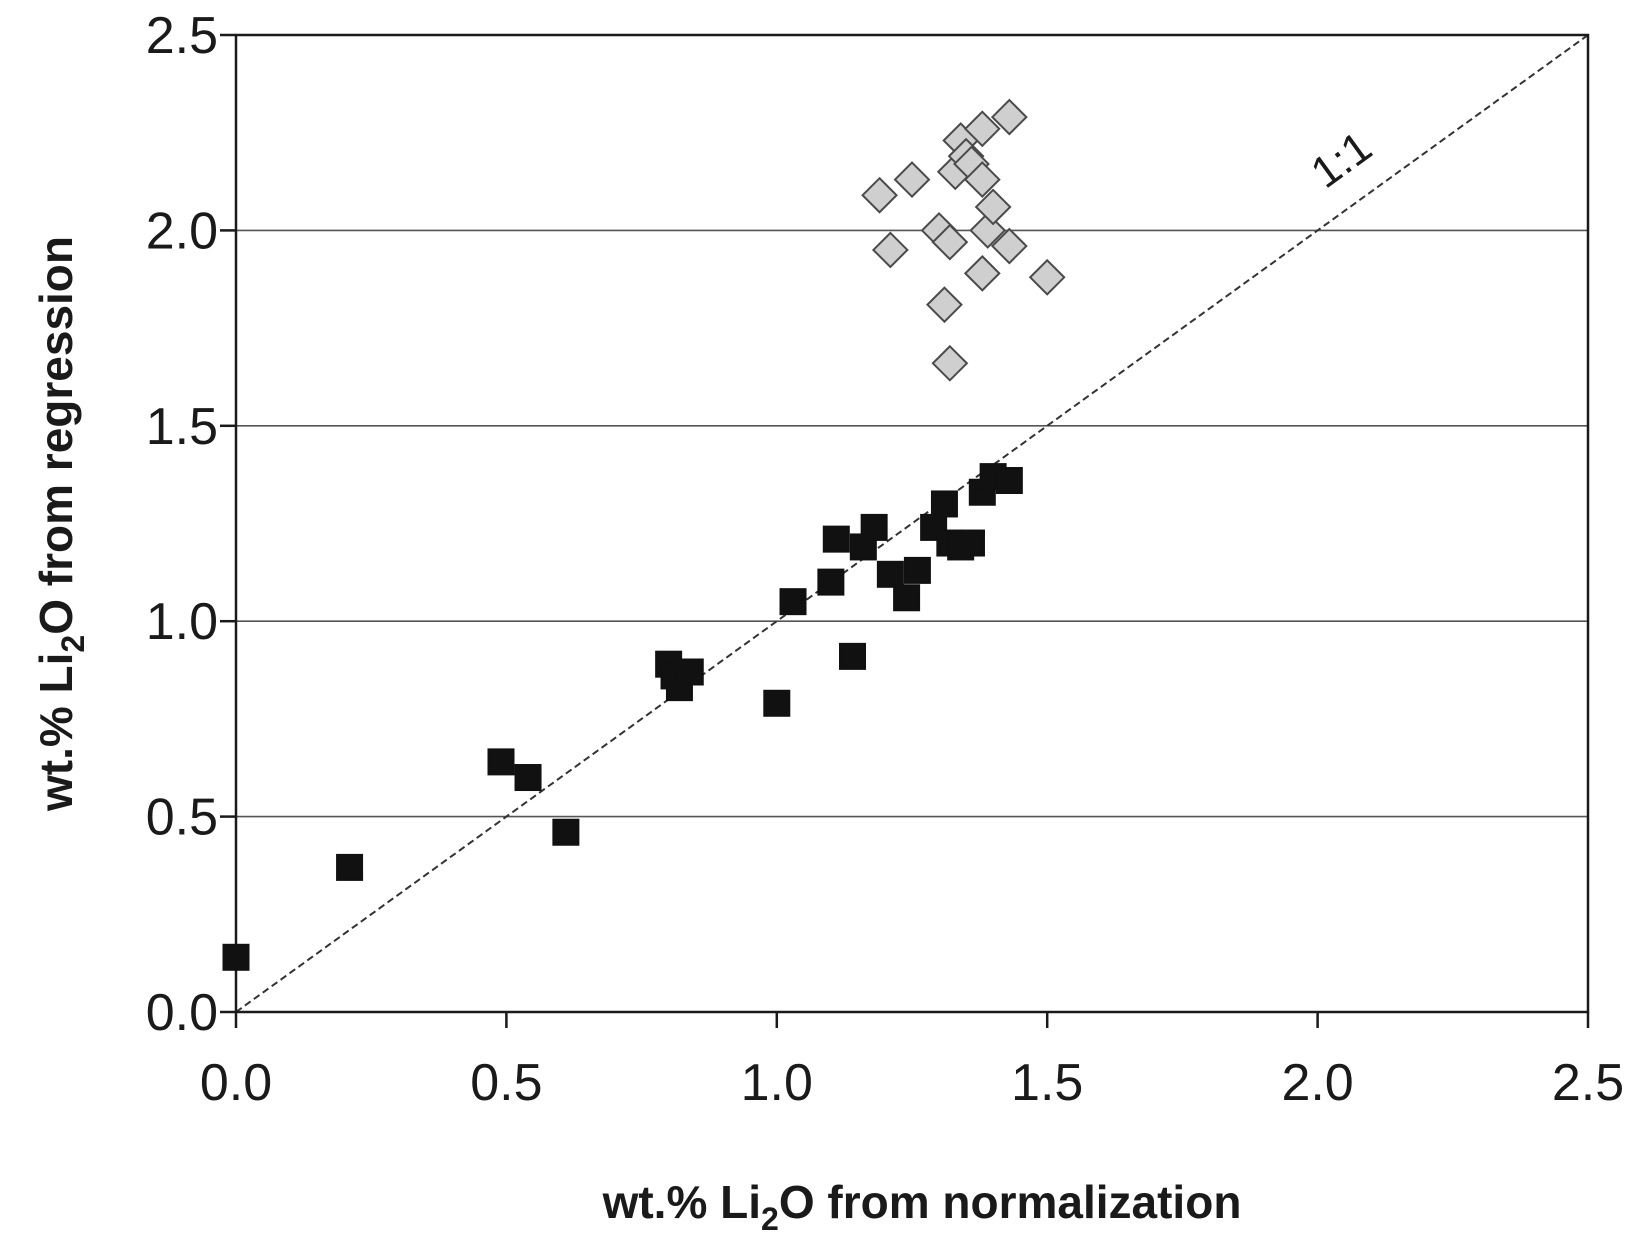 This screenshot has height=1245, width=1652. Describe the element at coordinates (182, 36) in the screenshot. I see `y-tick-label-5: 2.5` at that location.